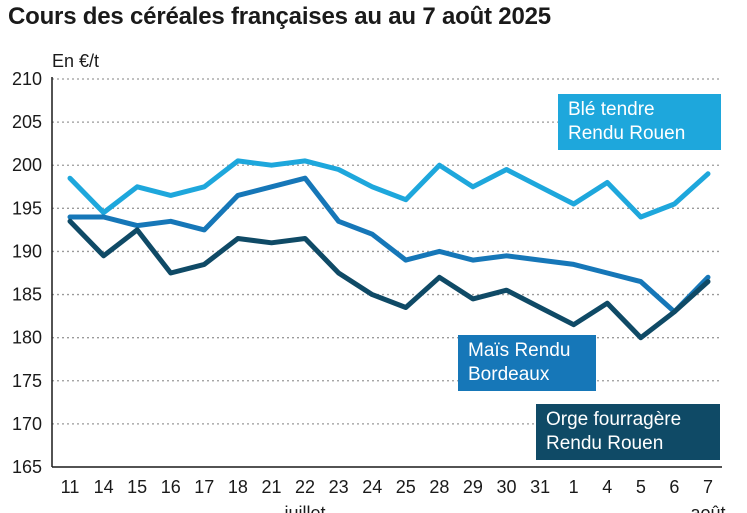 The width and height of the screenshot is (747, 513). What do you see at coordinates (27, 381) in the screenshot?
I see `y-tick-label: 175` at bounding box center [27, 381].